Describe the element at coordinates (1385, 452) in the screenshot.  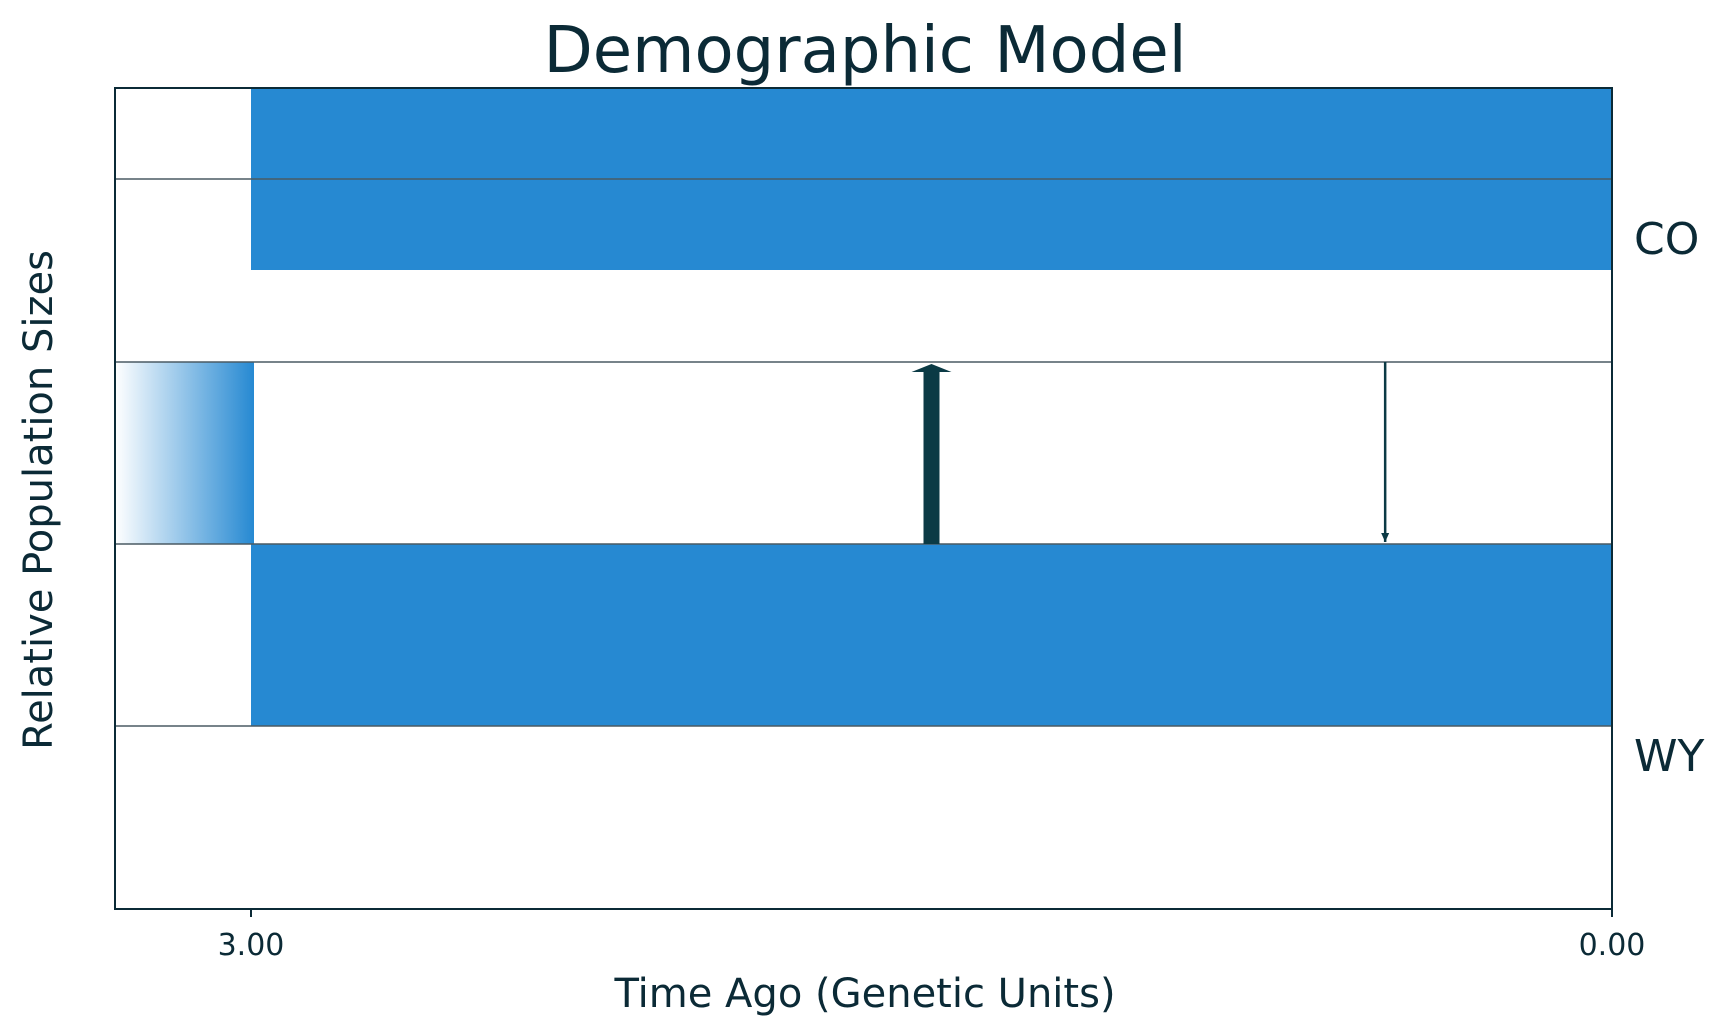
I see `migration-arrow-co-to-wy` at that location.